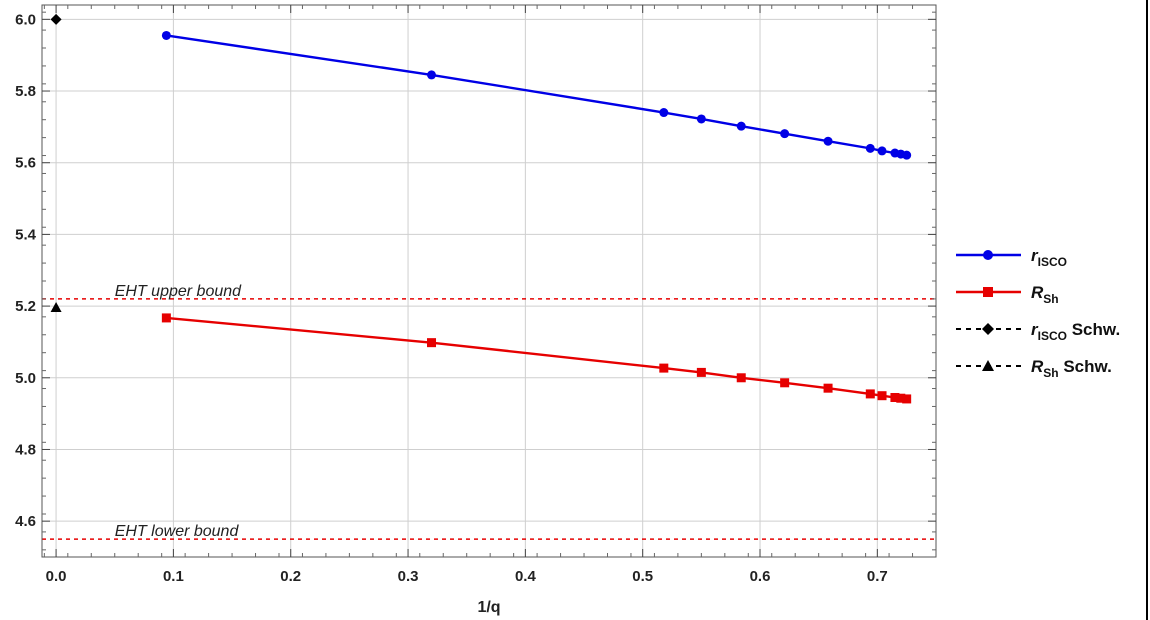 The width and height of the screenshot is (1150, 620). Describe the element at coordinates (25, 378) in the screenshot. I see `y-tick-label: 5.0` at that location.